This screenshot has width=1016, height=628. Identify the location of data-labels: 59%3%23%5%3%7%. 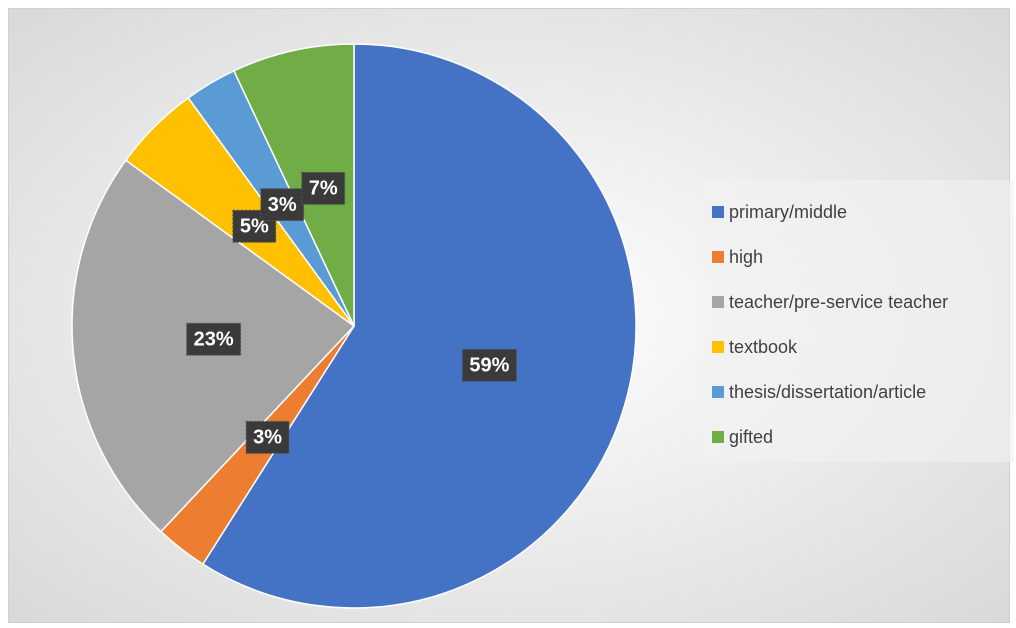
(351, 312).